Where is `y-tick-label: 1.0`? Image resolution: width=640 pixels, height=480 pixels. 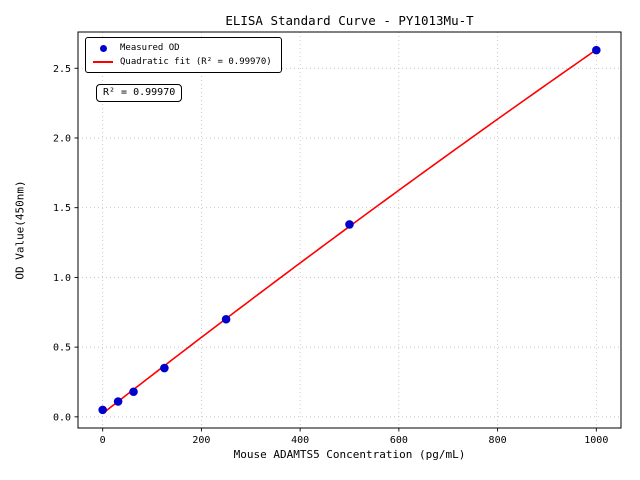
y-tick-label: 1.0 is located at coordinates (62, 278).